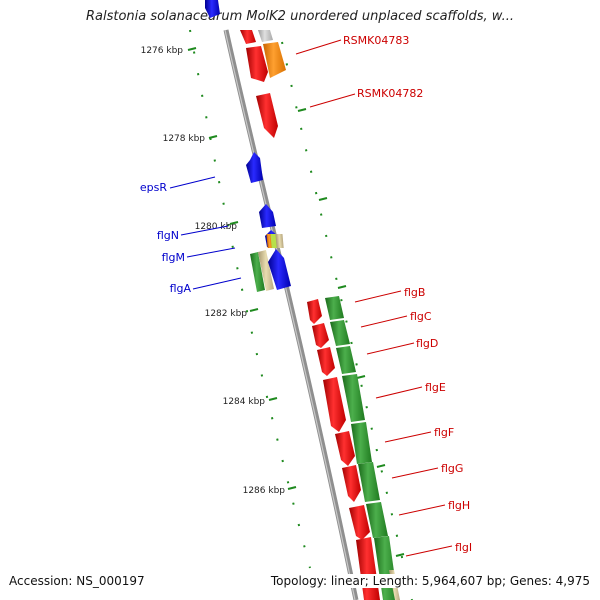 The width and height of the screenshot is (600, 600). Describe the element at coordinates (361, 443) in the screenshot. I see `gene-arrow-flgf-green` at that location.